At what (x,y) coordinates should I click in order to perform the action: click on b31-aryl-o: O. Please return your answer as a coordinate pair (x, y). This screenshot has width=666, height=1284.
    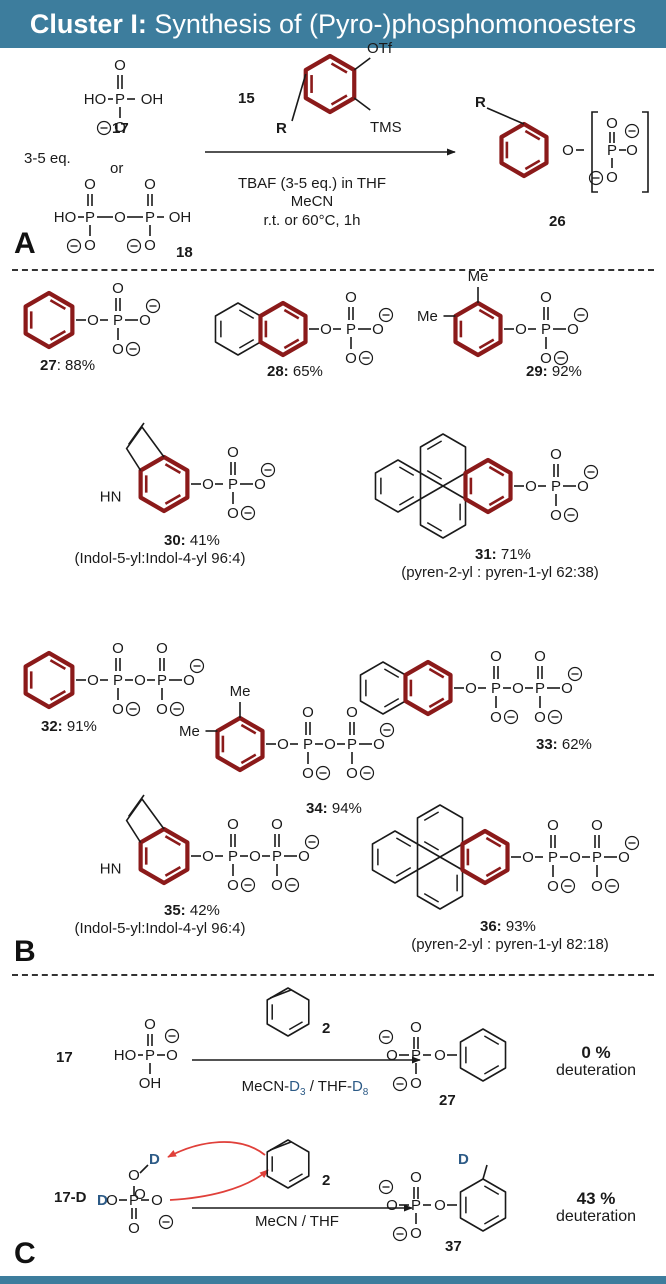
    Looking at the image, I should click on (531, 486).